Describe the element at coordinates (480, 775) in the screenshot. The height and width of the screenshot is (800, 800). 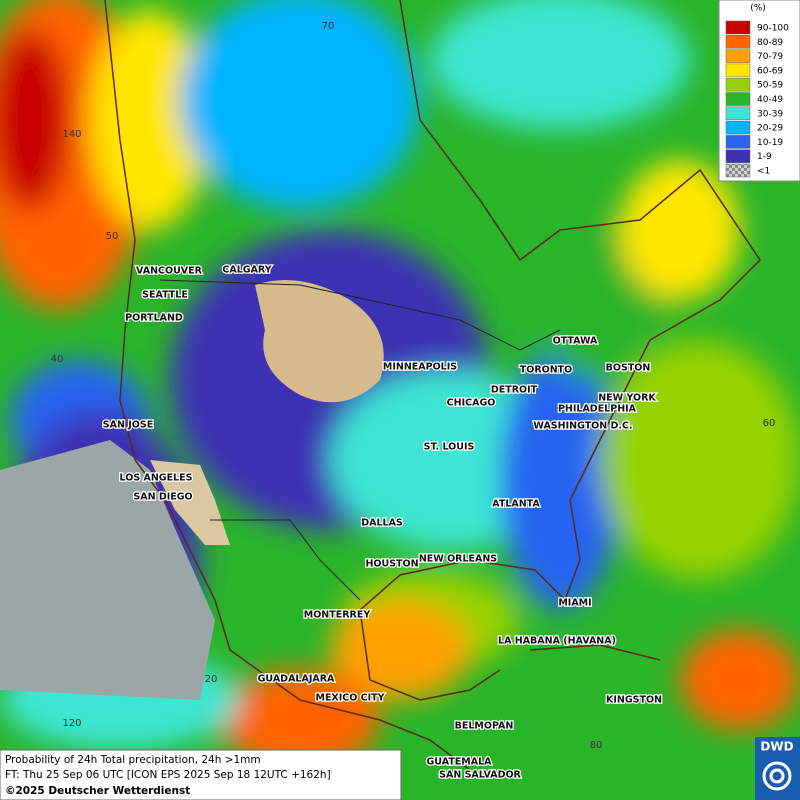
I see `city-label: SAN SALVADOR` at that location.